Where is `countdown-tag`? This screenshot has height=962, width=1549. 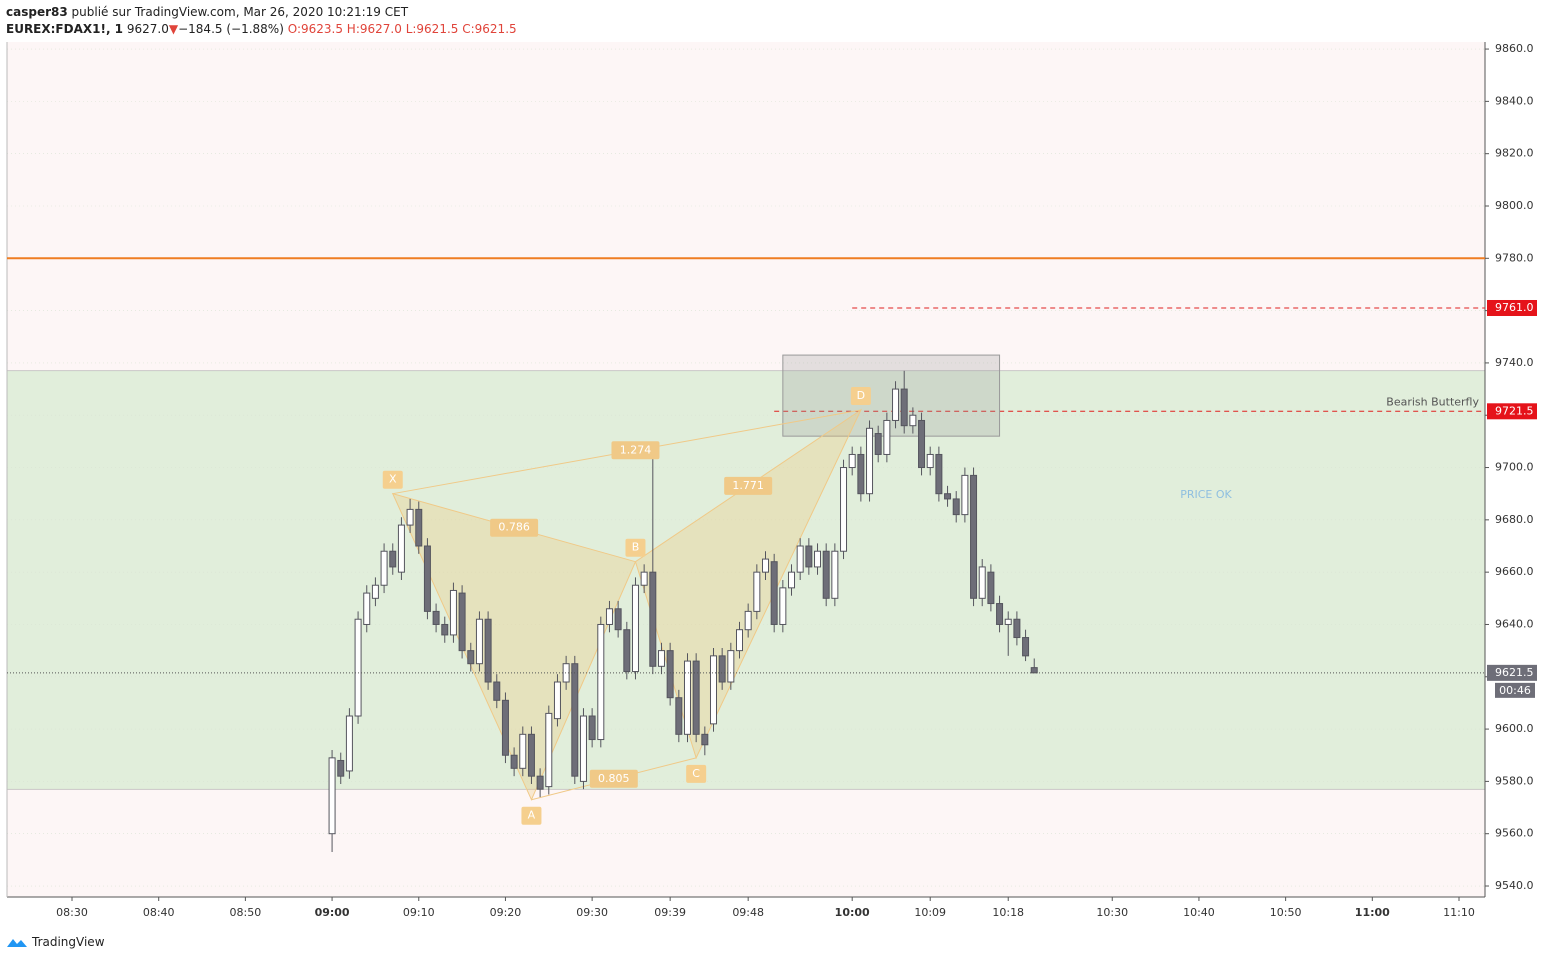 countdown-tag is located at coordinates (1515, 690).